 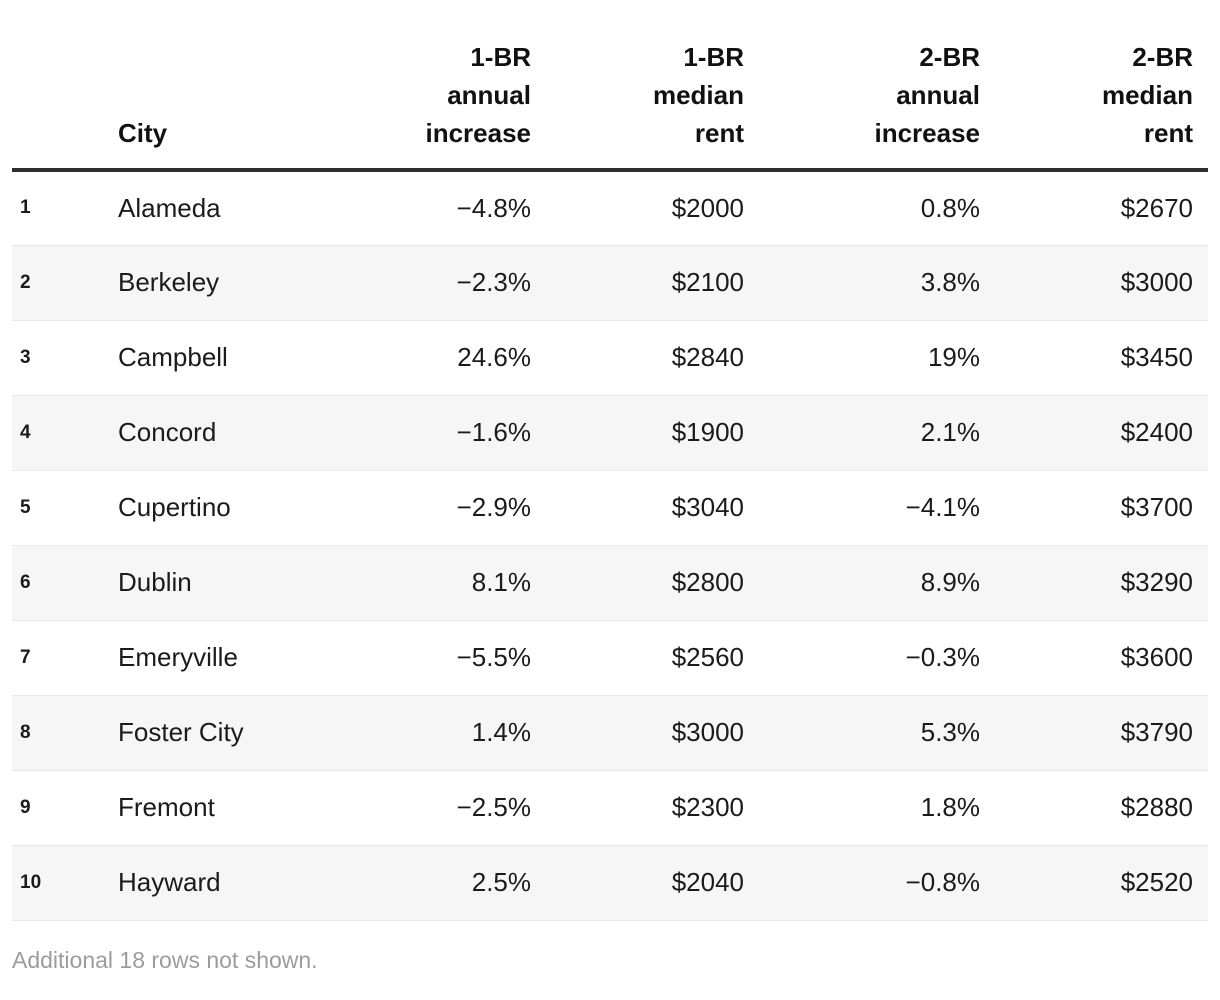 I want to click on 2br-median-rent-cell: $3700, so click(x=1101, y=508).